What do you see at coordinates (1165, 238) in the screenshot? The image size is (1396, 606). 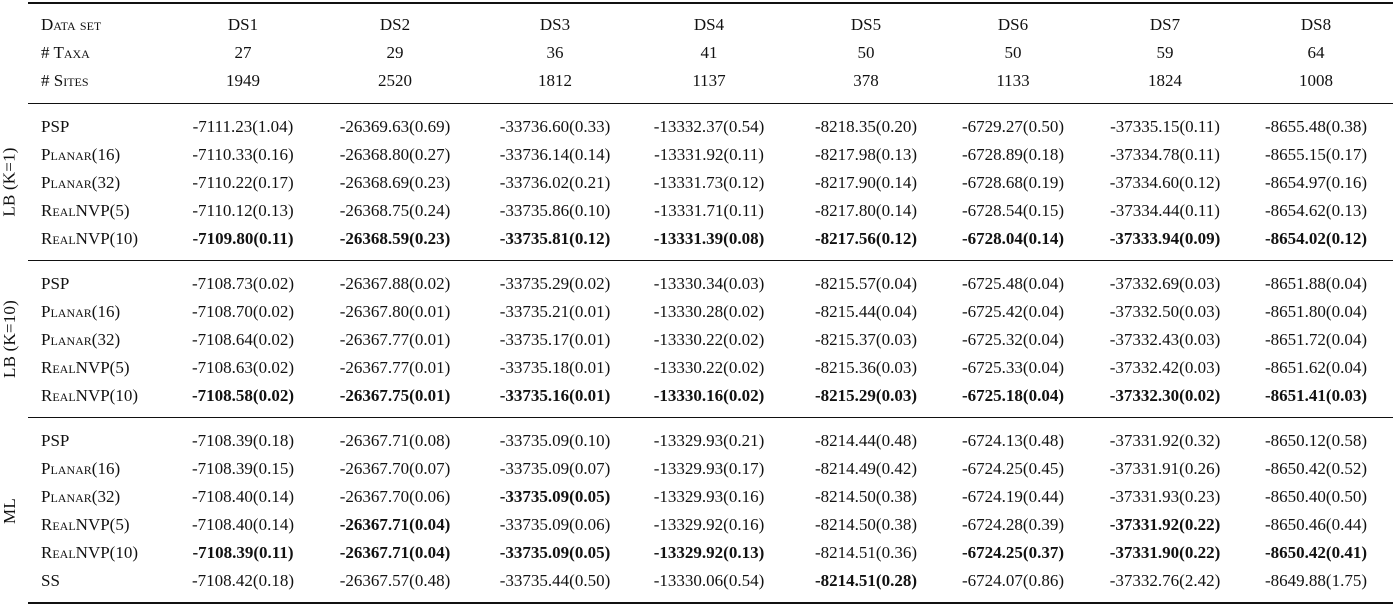 I see `value-cell: -37333.94(0.09)` at bounding box center [1165, 238].